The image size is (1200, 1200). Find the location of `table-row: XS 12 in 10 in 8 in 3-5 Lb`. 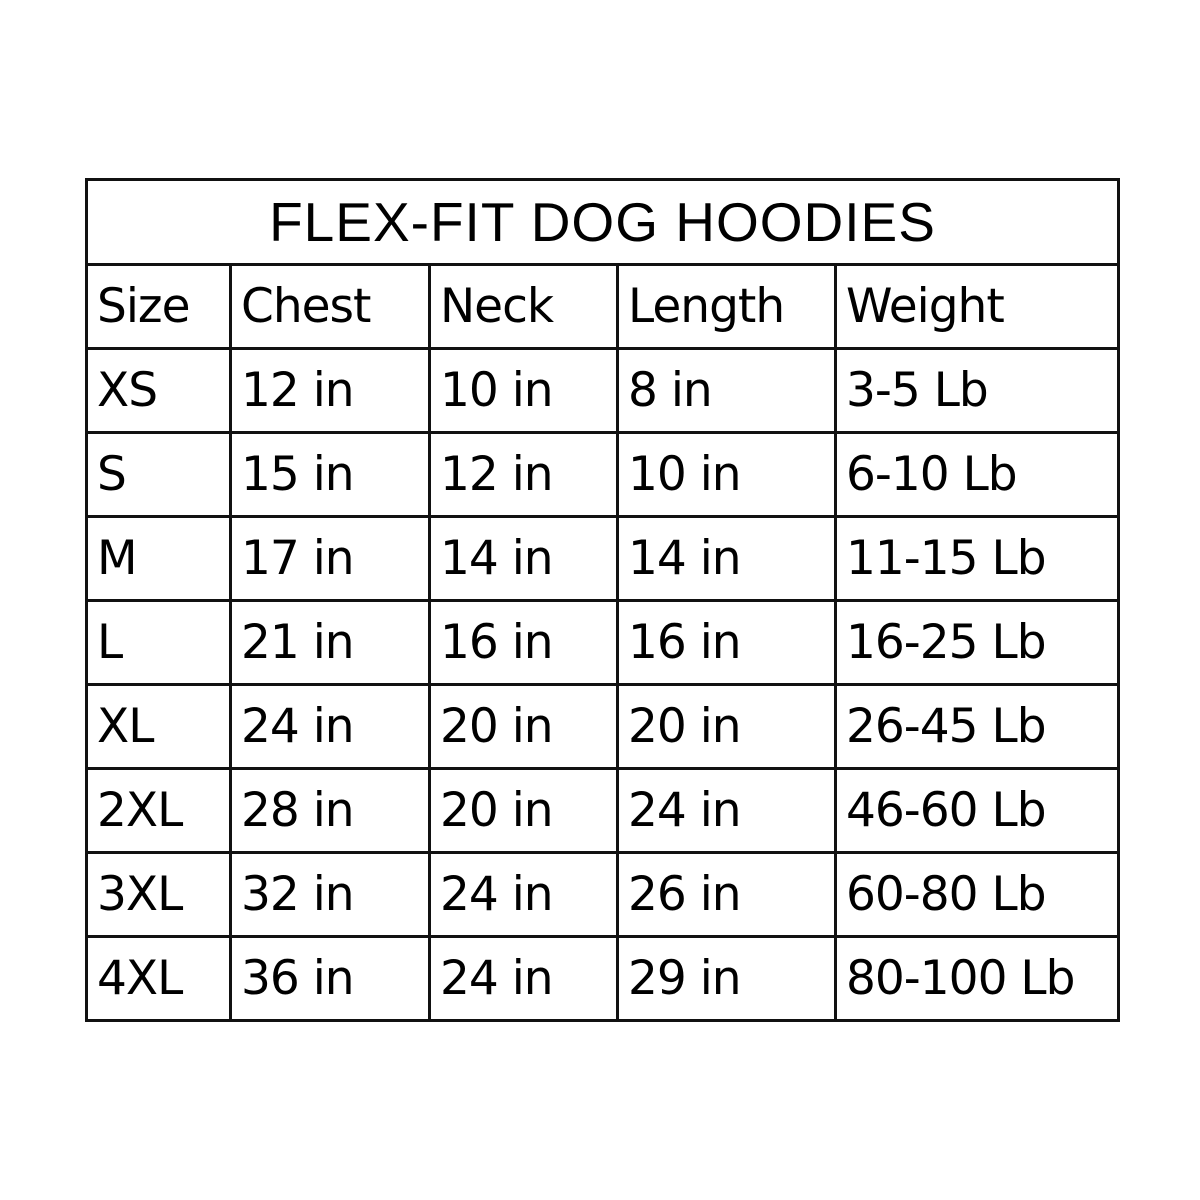

table-row: XS 12 in 10 in 8 in 3-5 Lb is located at coordinates (602, 390).